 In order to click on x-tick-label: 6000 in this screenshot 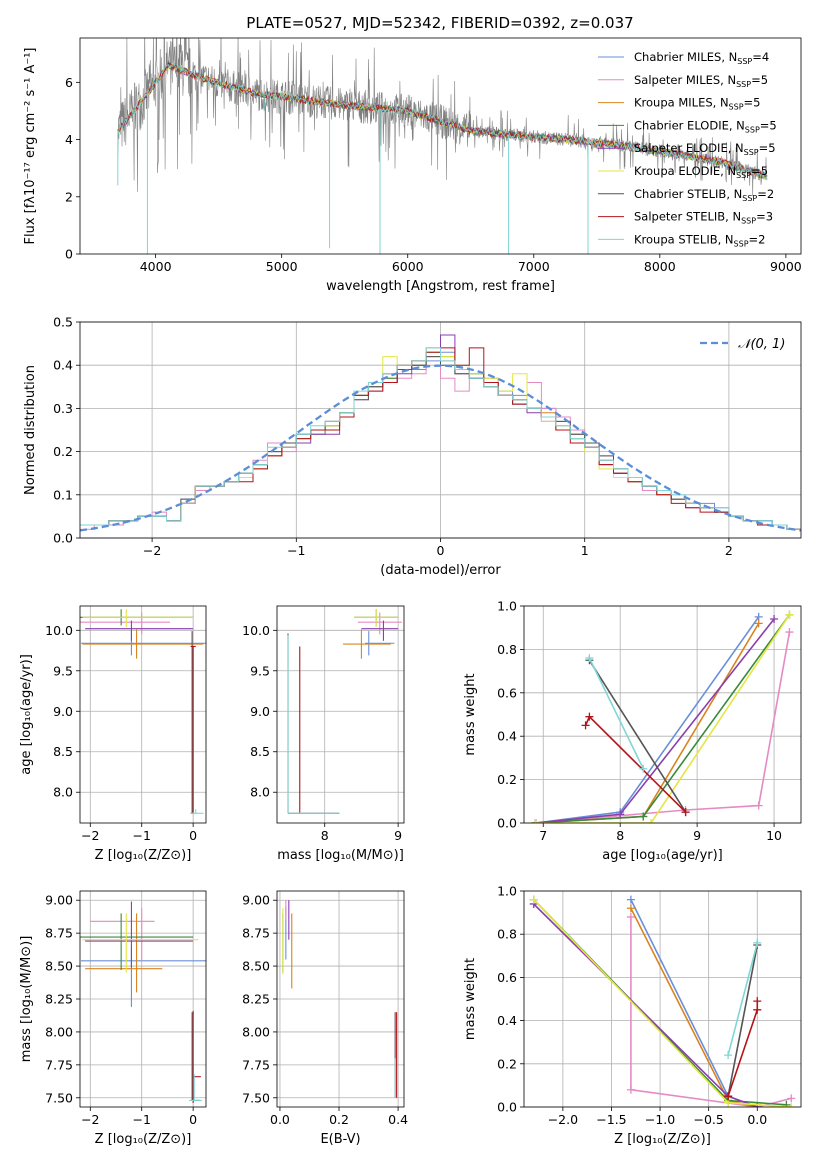, I will do `click(408, 266)`.